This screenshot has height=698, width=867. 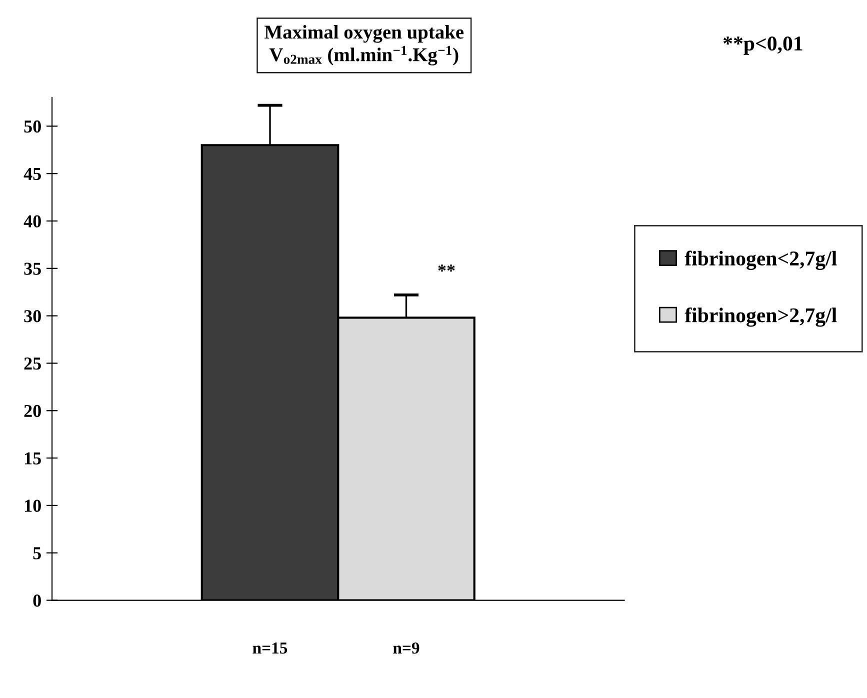 I want to click on y-tick-label: 10, so click(x=32, y=506).